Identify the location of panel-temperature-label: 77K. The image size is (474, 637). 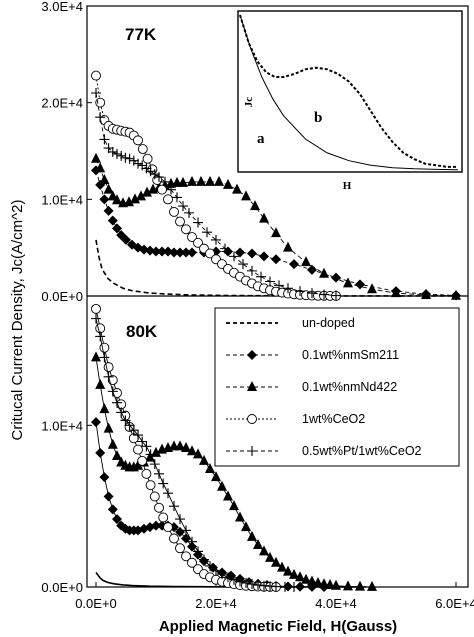
(141, 34).